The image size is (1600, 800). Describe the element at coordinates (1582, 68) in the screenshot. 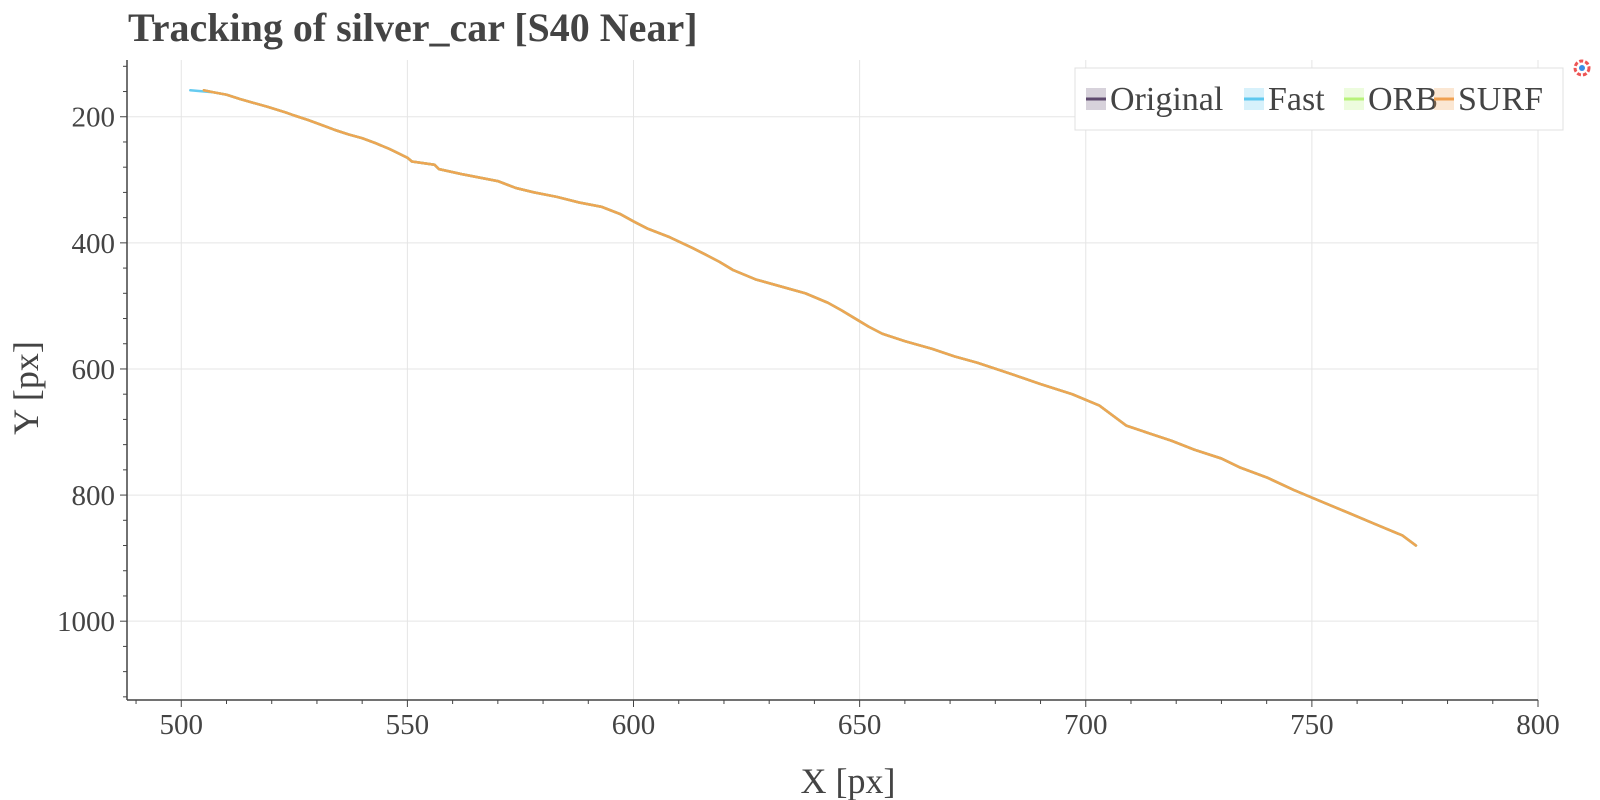

I see `bokeh-logo-icon` at that location.